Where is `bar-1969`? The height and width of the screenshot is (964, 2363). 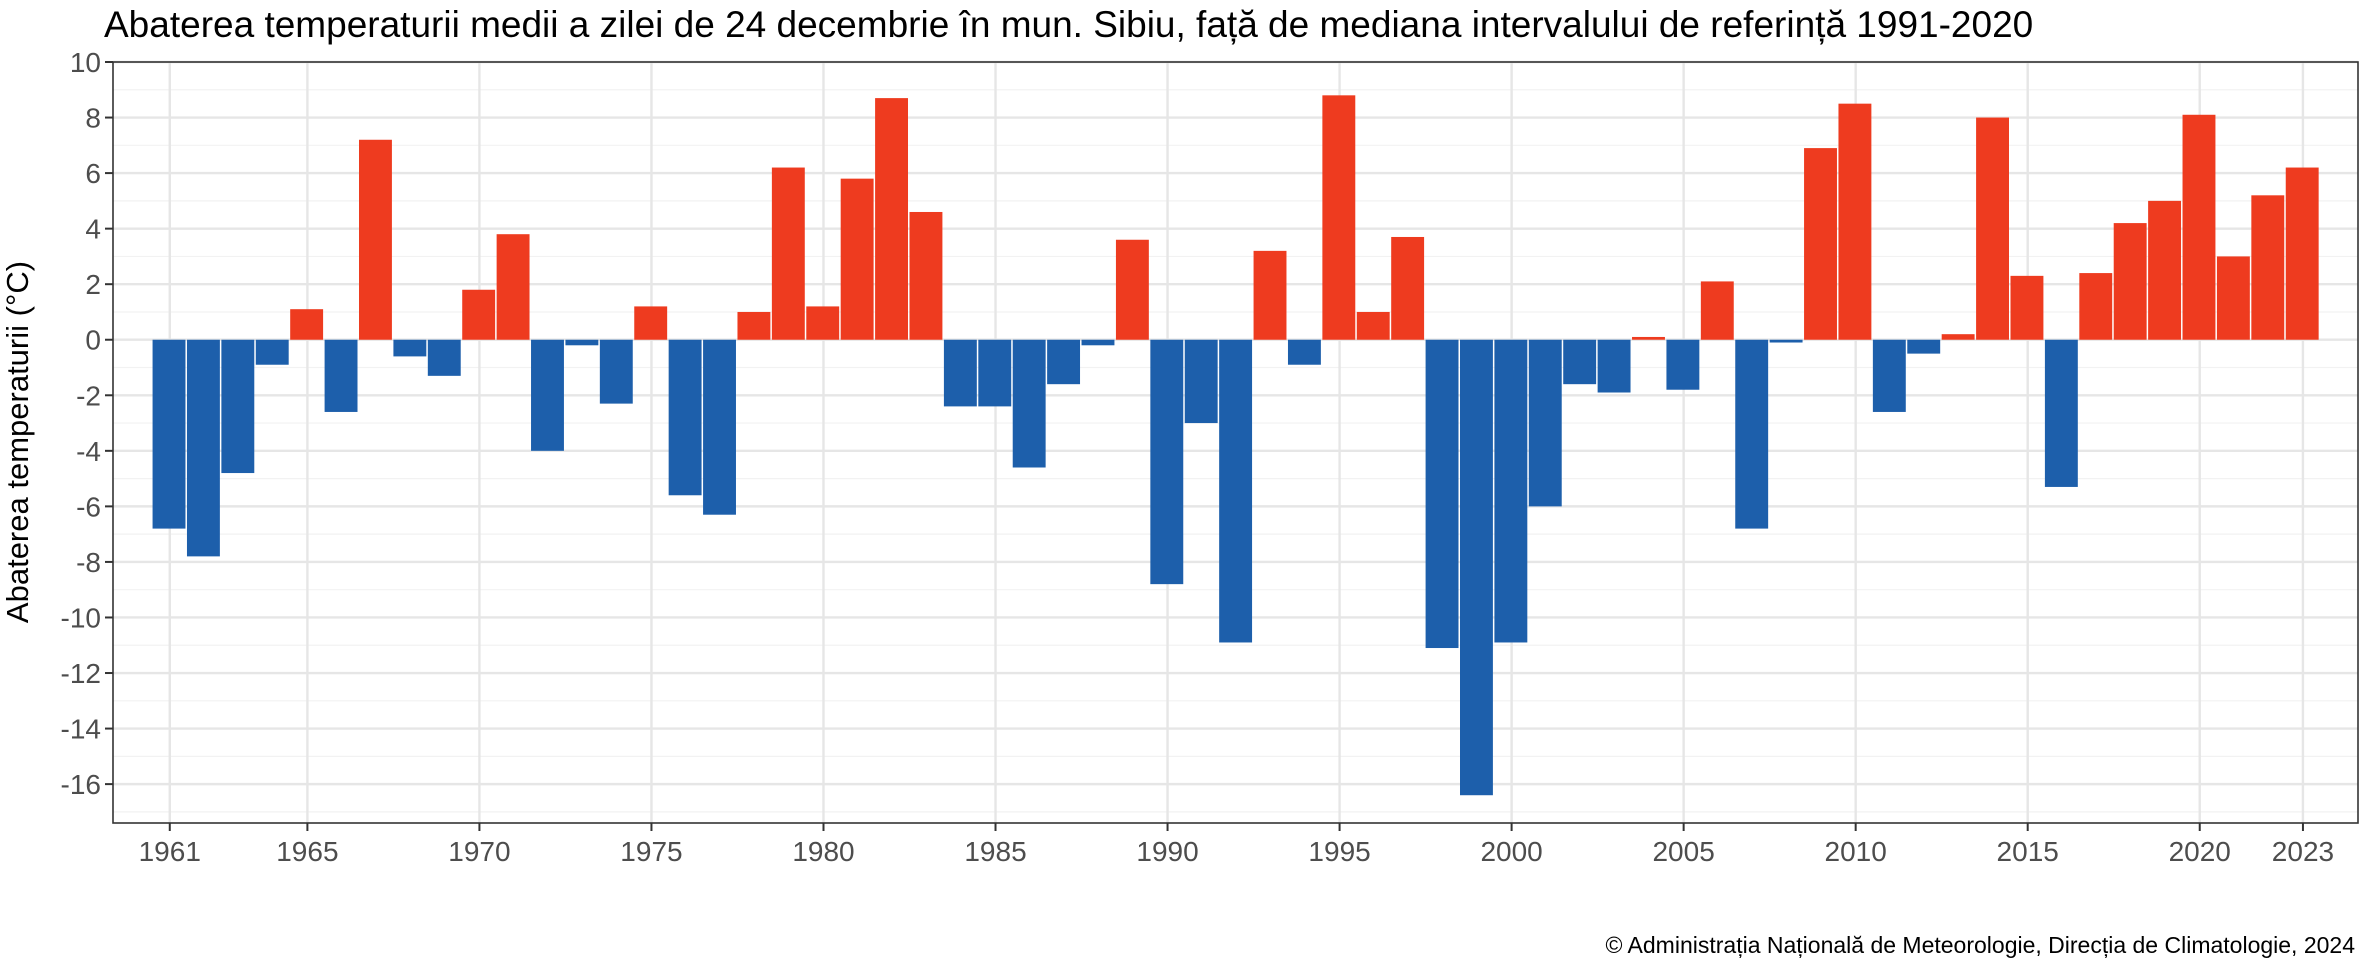
bar-1969 is located at coordinates (444, 357).